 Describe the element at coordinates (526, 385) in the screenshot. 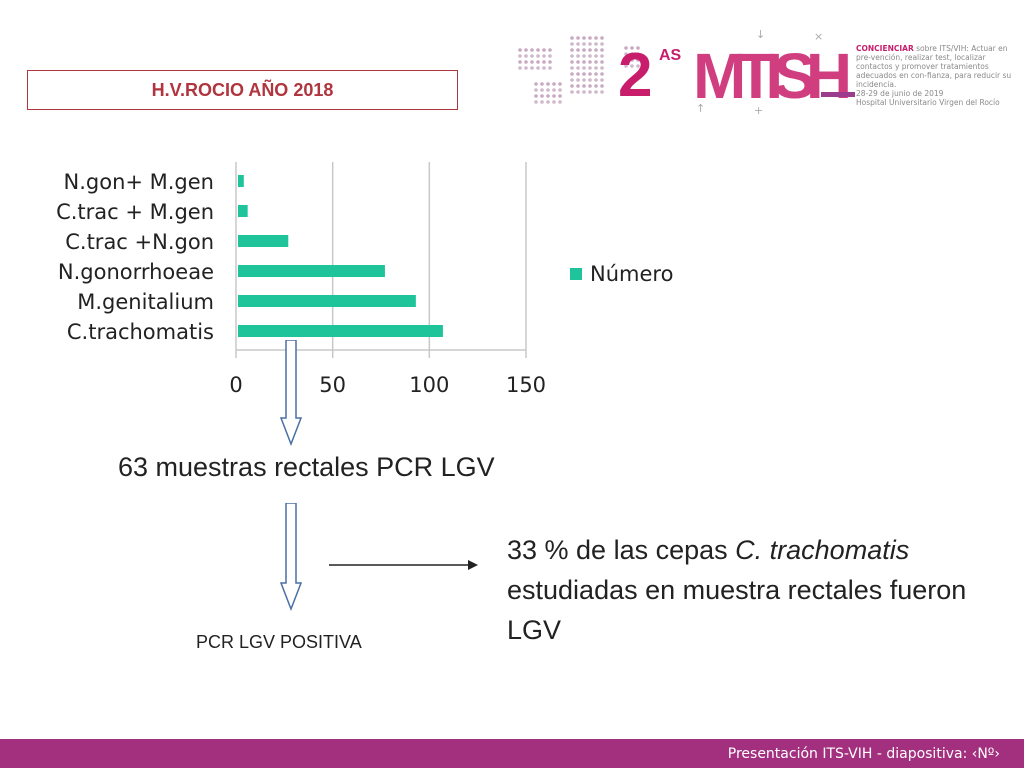

I see `x-tick-label: 150` at that location.